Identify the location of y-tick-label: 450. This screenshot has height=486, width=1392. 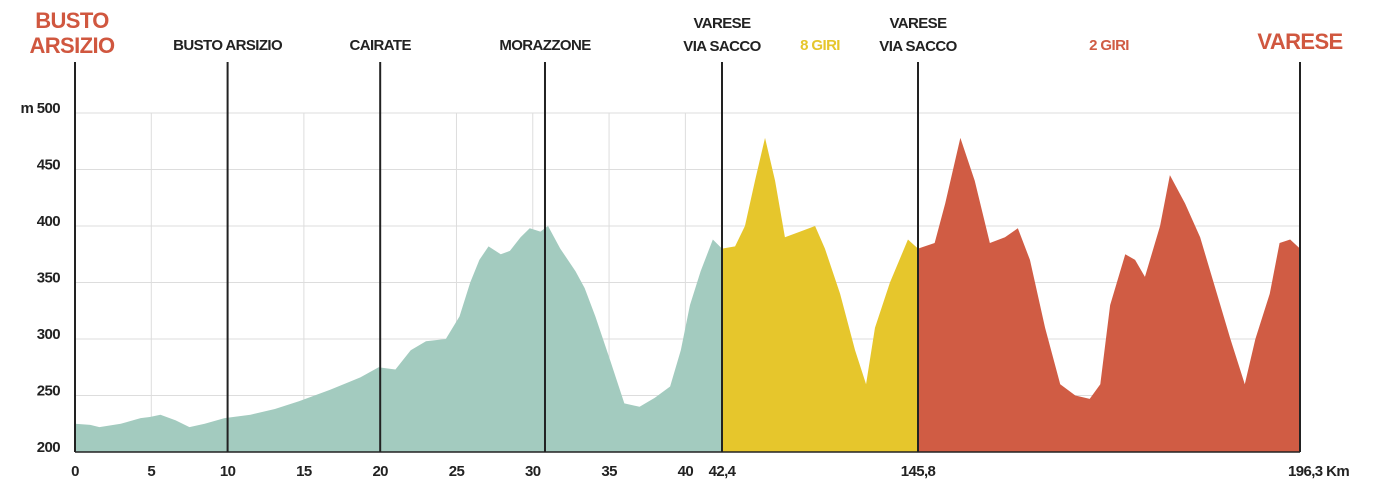
(48, 164).